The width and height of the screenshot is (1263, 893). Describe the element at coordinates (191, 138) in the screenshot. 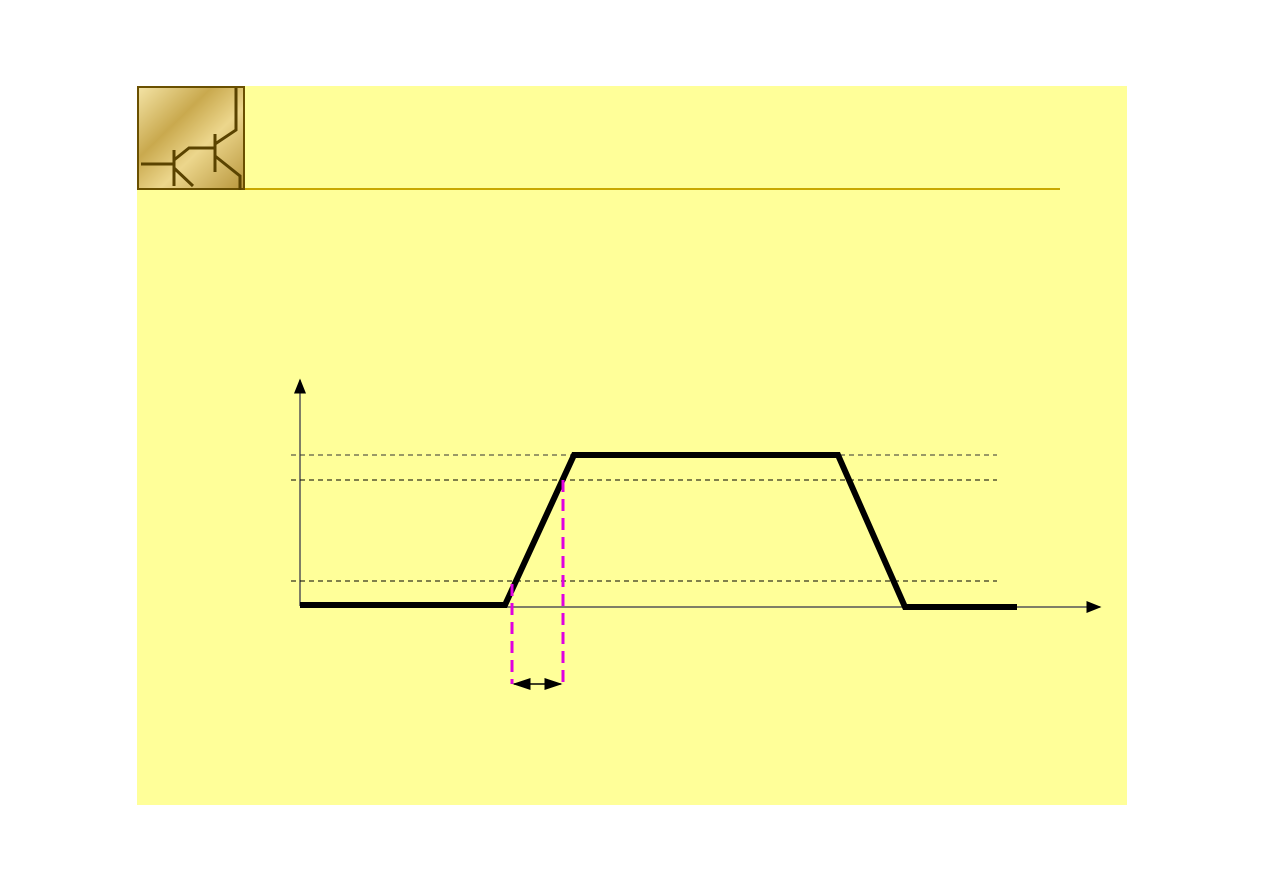

I see `transistor-logo-icon` at that location.